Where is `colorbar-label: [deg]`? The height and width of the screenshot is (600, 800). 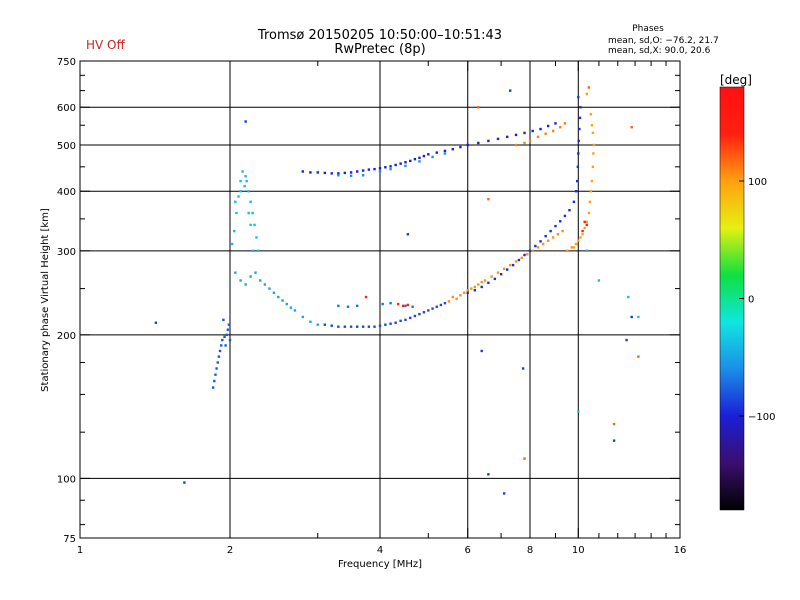 colorbar-label: [deg] is located at coordinates (736, 80).